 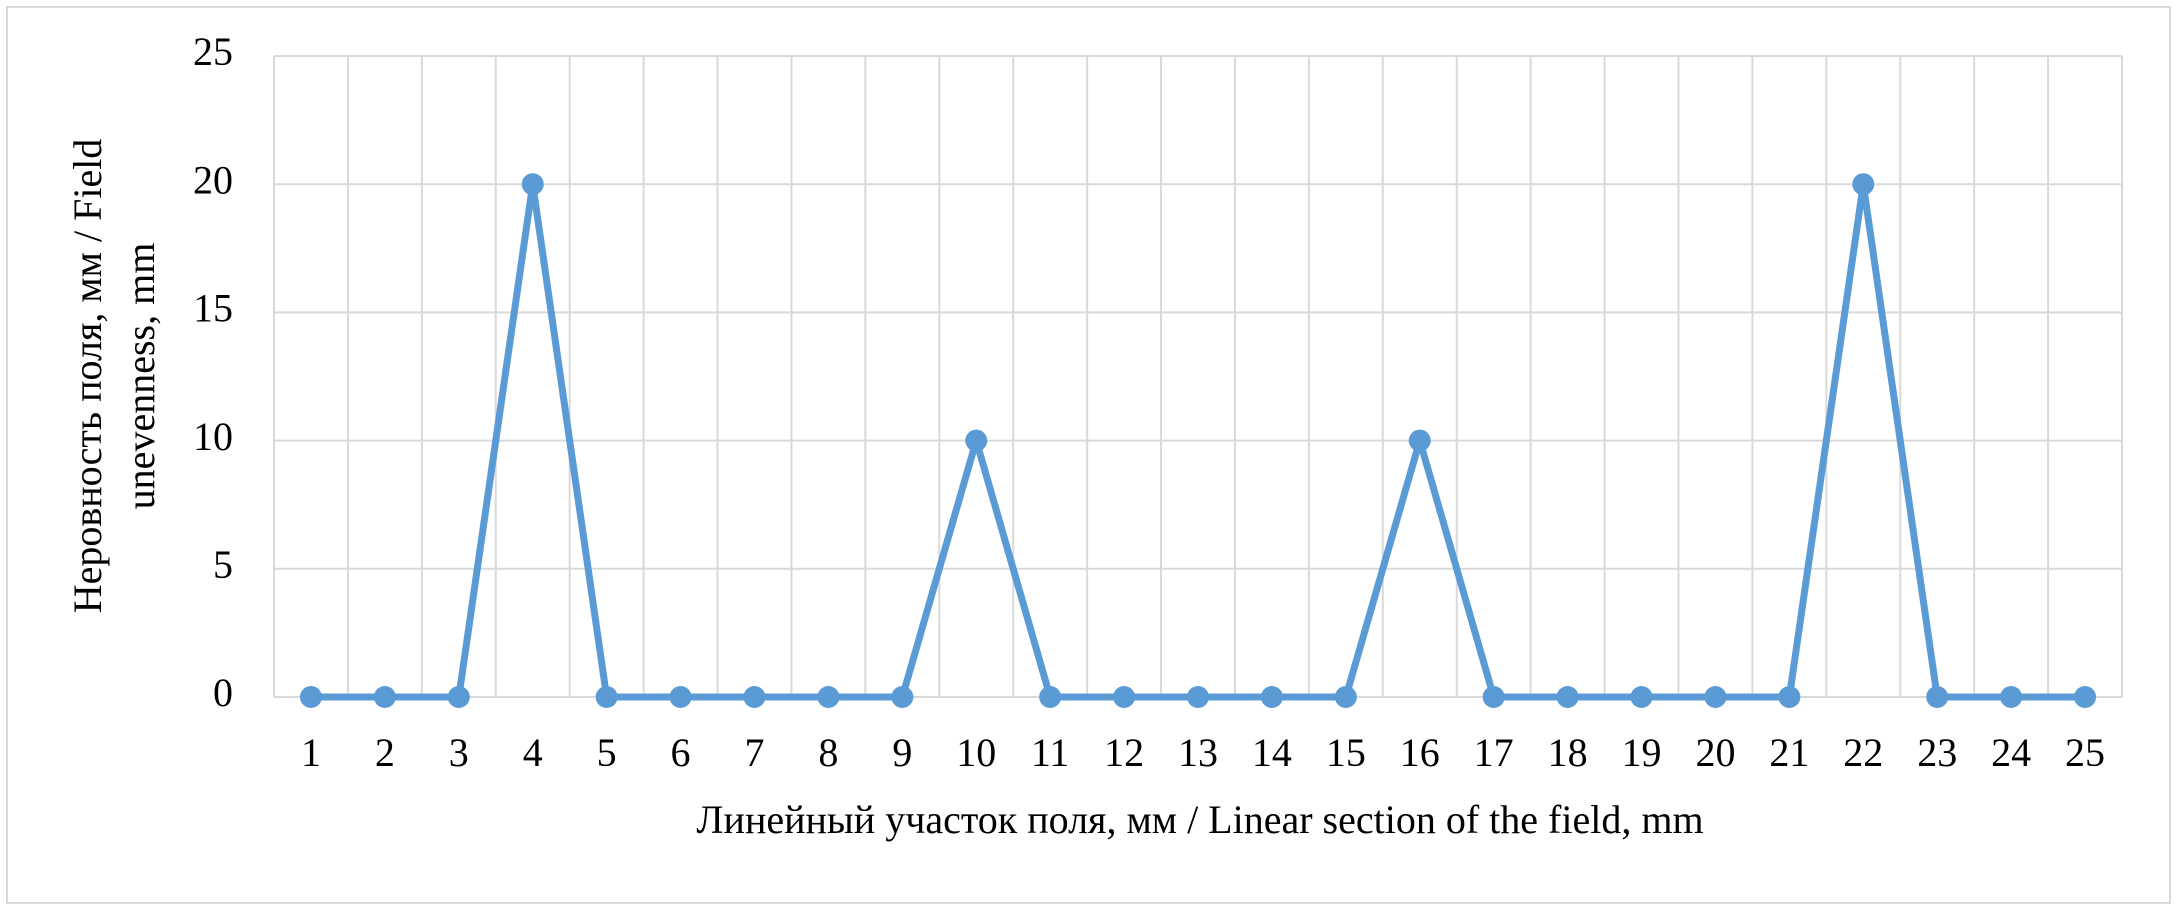 I want to click on x-tick-label: 10, so click(x=976, y=752).